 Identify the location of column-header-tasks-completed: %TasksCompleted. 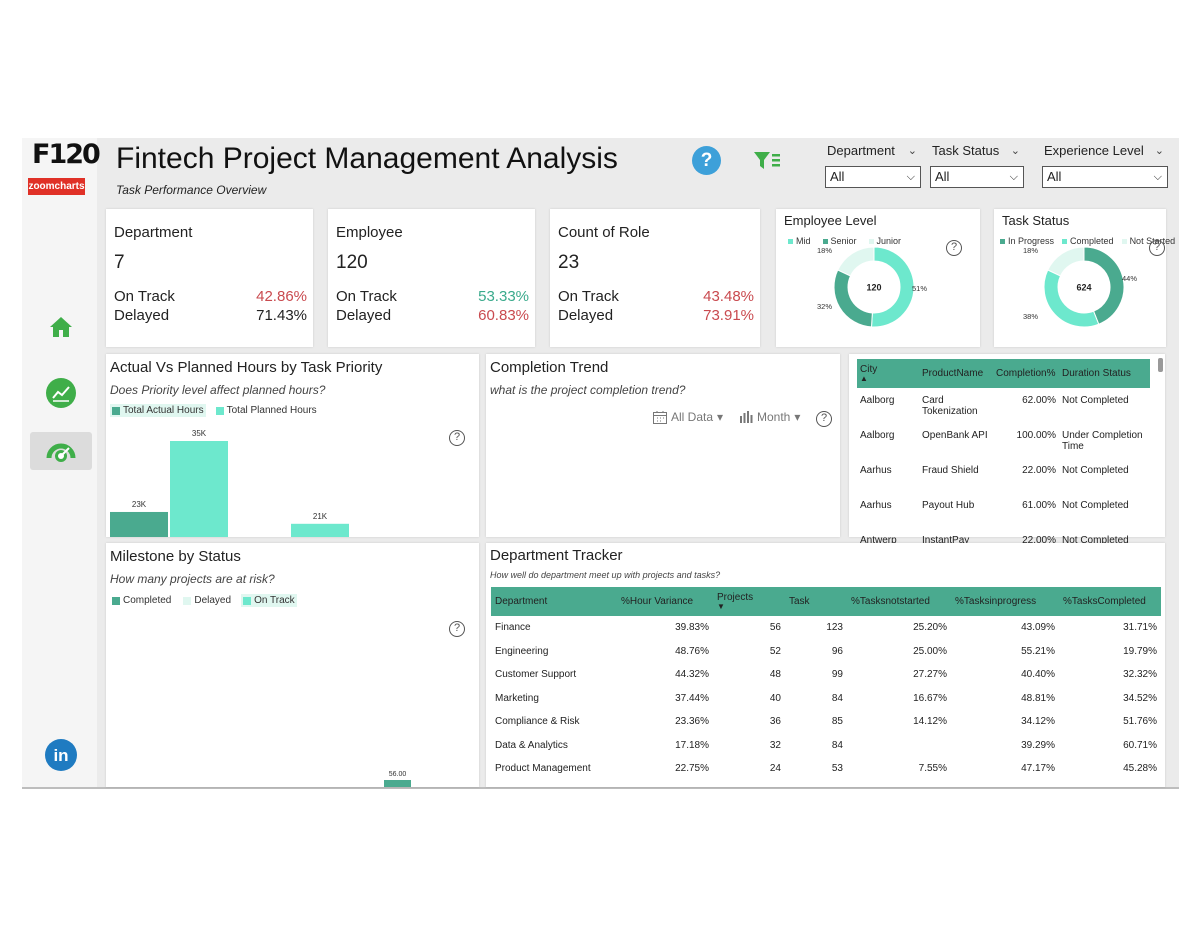
(1110, 601).